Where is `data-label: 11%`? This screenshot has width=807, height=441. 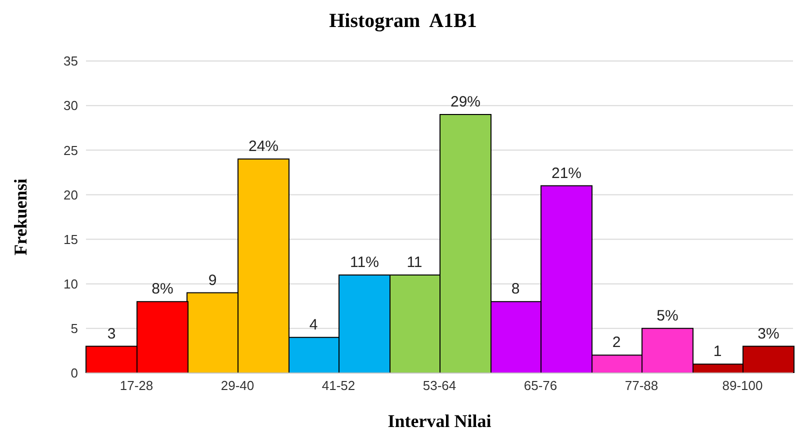 data-label: 11% is located at coordinates (364, 262).